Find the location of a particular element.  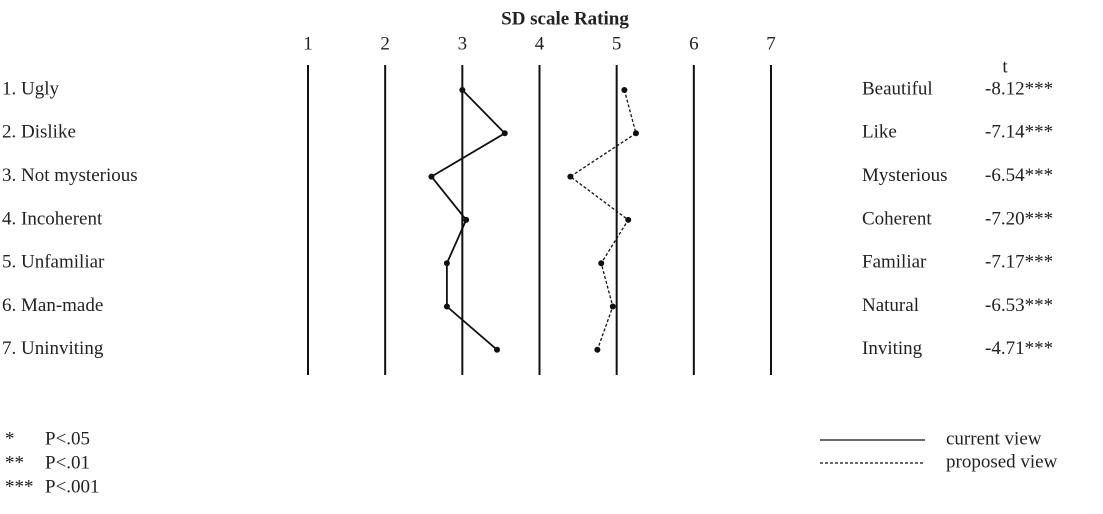

t-value: -8.12*** is located at coordinates (1019, 88).